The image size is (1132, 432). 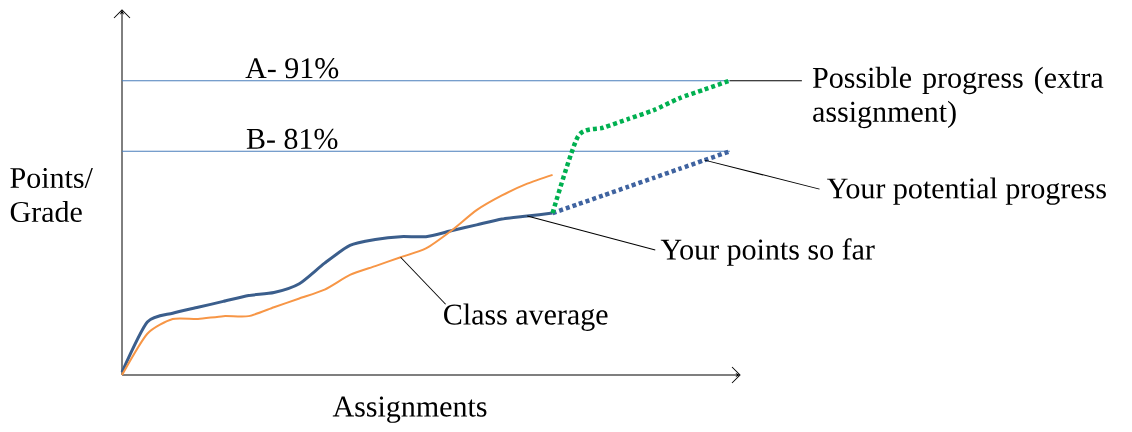 I want to click on text: Your points so far, so click(x=767, y=252).